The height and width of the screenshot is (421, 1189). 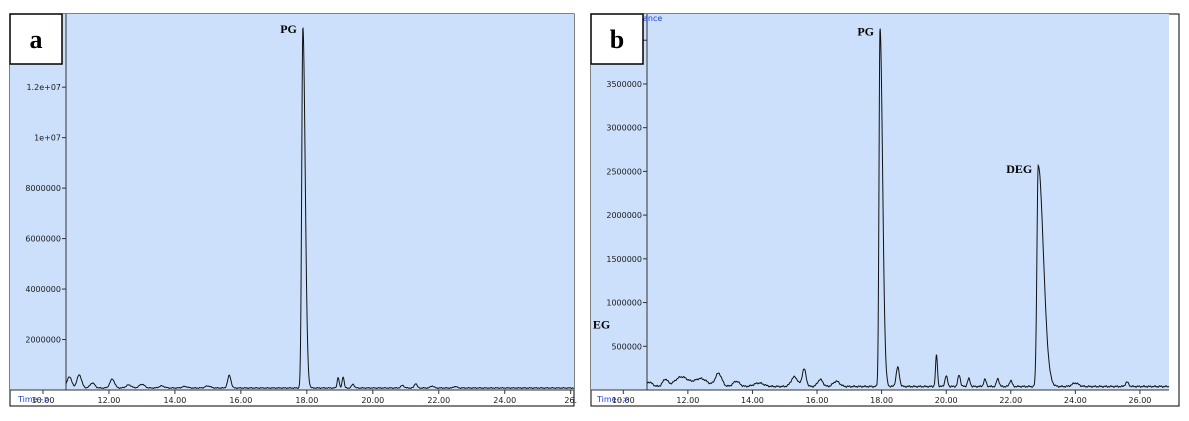 I want to click on x-tick-label: 26., so click(x=570, y=400).